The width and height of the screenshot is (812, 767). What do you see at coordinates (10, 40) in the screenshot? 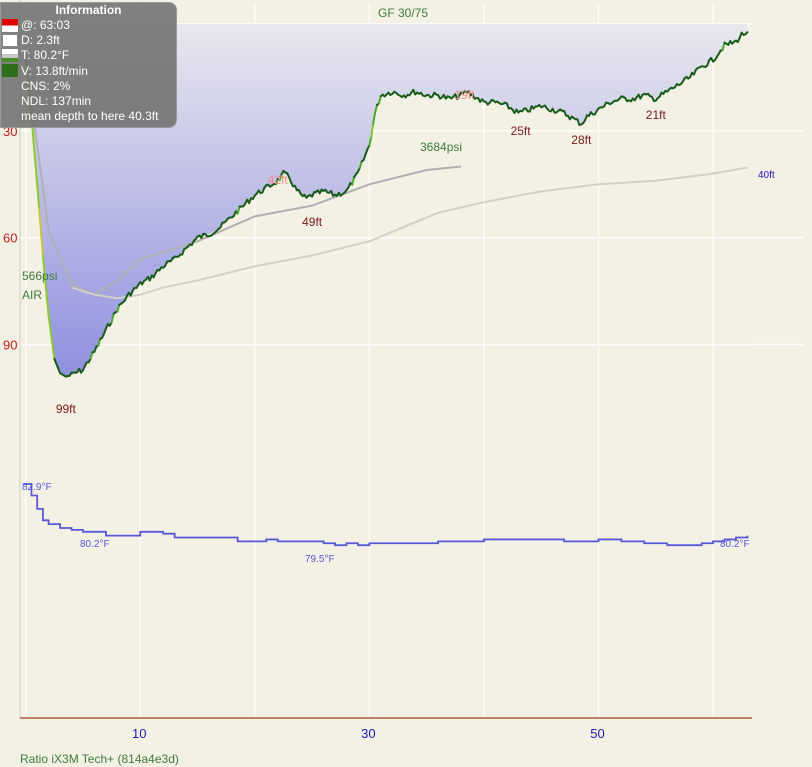
I see `bottom-indicator-icon` at bounding box center [10, 40].